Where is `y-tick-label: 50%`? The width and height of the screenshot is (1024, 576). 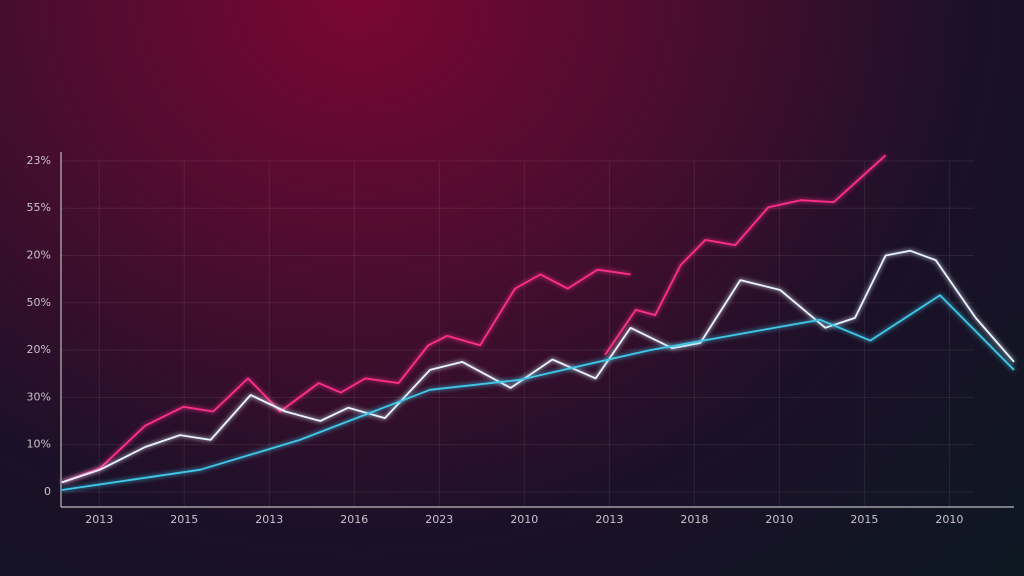
y-tick-label: 50% is located at coordinates (39, 302).